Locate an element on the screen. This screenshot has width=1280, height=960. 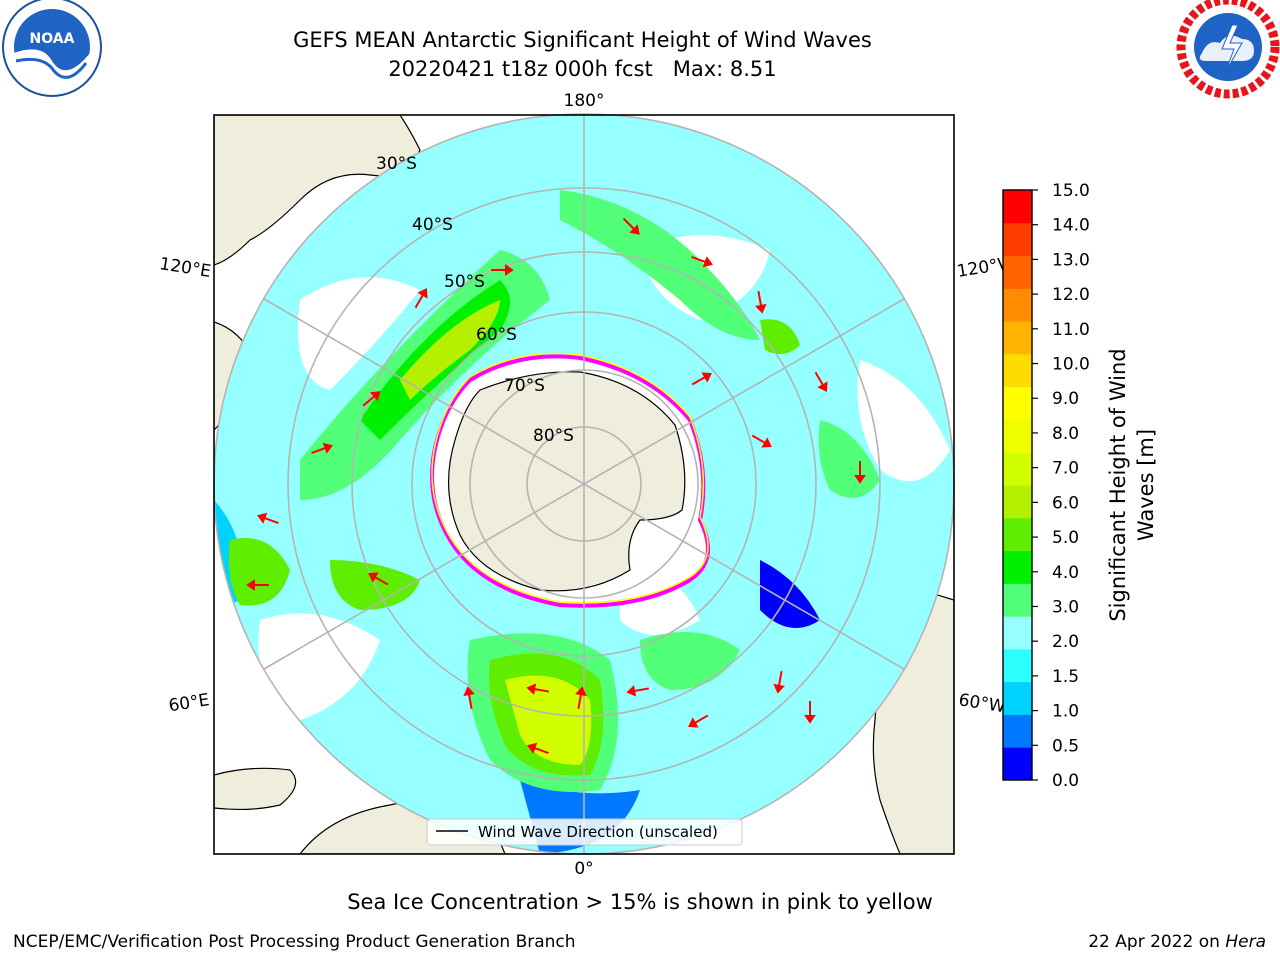
title-line-2: 20220421 t18z 000h fcst Max: 8.51 is located at coordinates (582, 69).